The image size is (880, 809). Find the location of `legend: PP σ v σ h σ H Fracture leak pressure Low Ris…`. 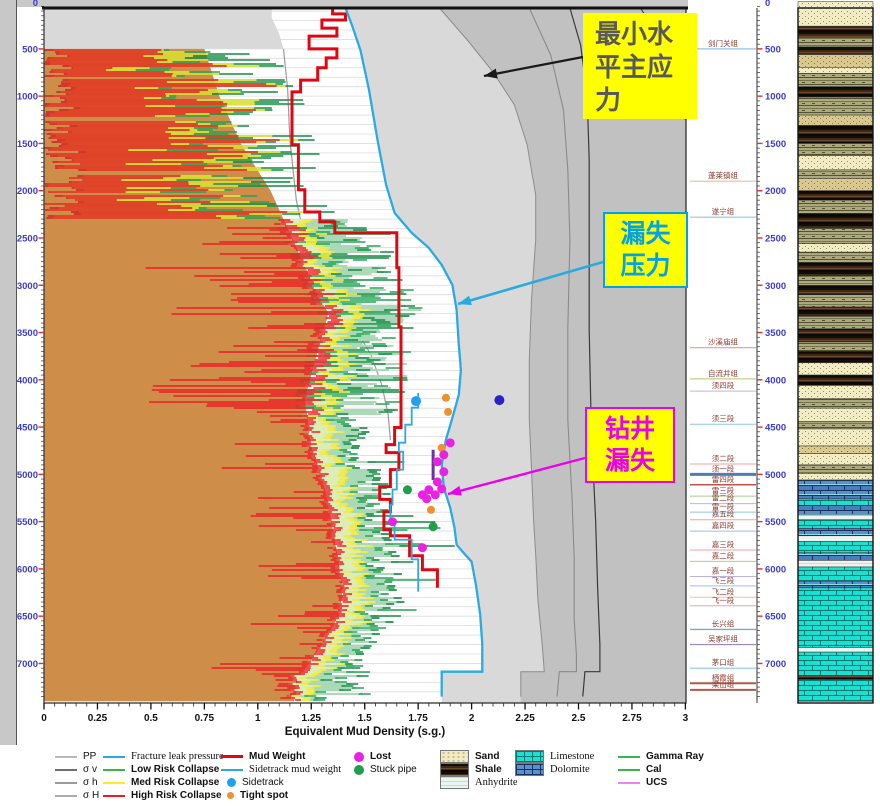

legend: PP σ v σ h σ H Fracture leak pressure Low Ris… is located at coordinates (440, 777).